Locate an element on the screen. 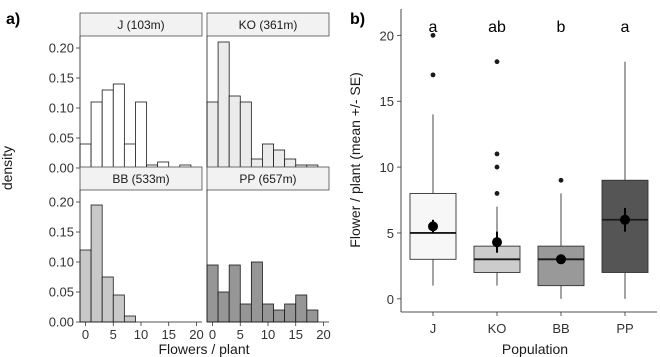  x-tick-label: J is located at coordinates (433, 328).